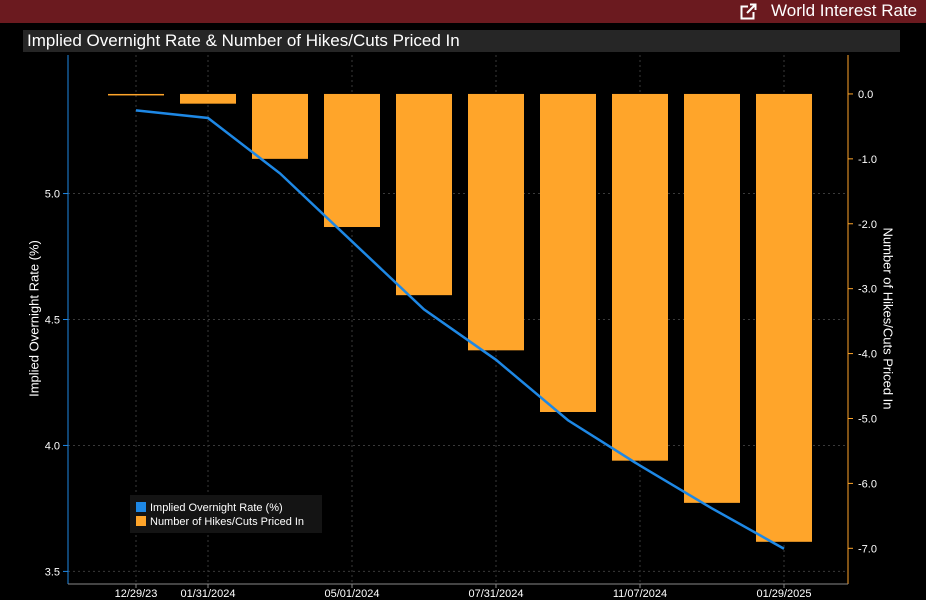 This screenshot has width=926, height=600. I want to click on y-right-tick-label: -5.0, so click(867, 419).